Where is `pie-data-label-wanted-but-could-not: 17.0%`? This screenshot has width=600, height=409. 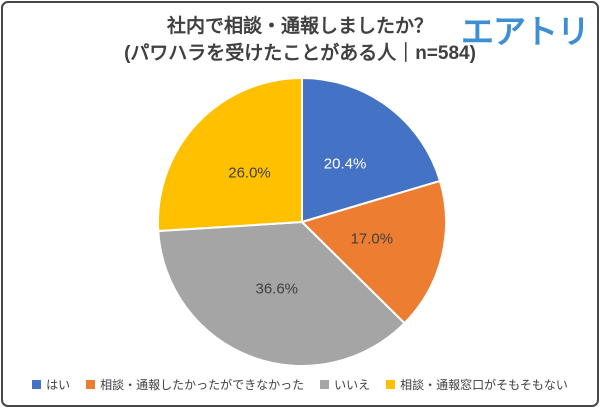 pie-data-label-wanted-but-could-not: 17.0% is located at coordinates (372, 239).